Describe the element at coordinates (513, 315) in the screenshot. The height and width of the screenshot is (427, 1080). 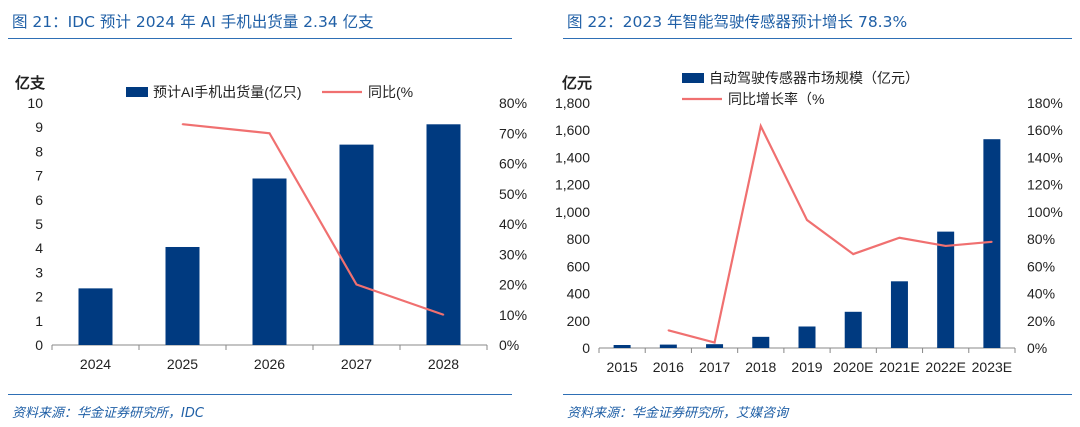
I see `y-right-tick-label: 10%` at that location.